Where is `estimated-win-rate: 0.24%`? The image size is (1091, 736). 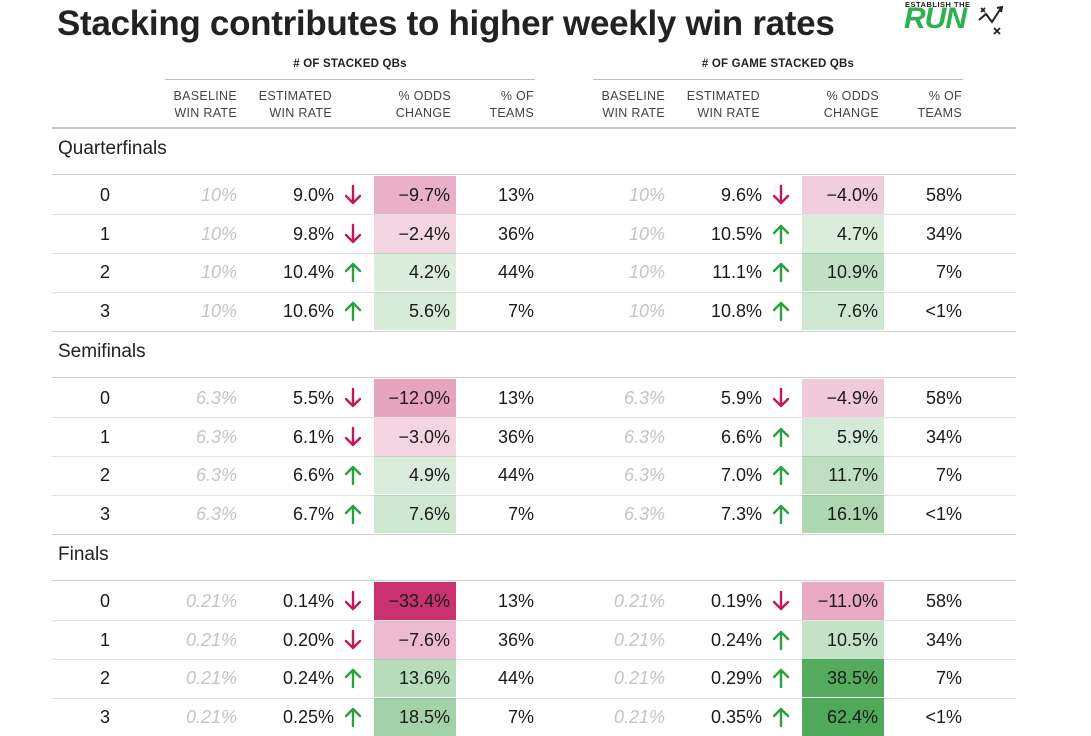 estimated-win-rate: 0.24% is located at coordinates (736, 639).